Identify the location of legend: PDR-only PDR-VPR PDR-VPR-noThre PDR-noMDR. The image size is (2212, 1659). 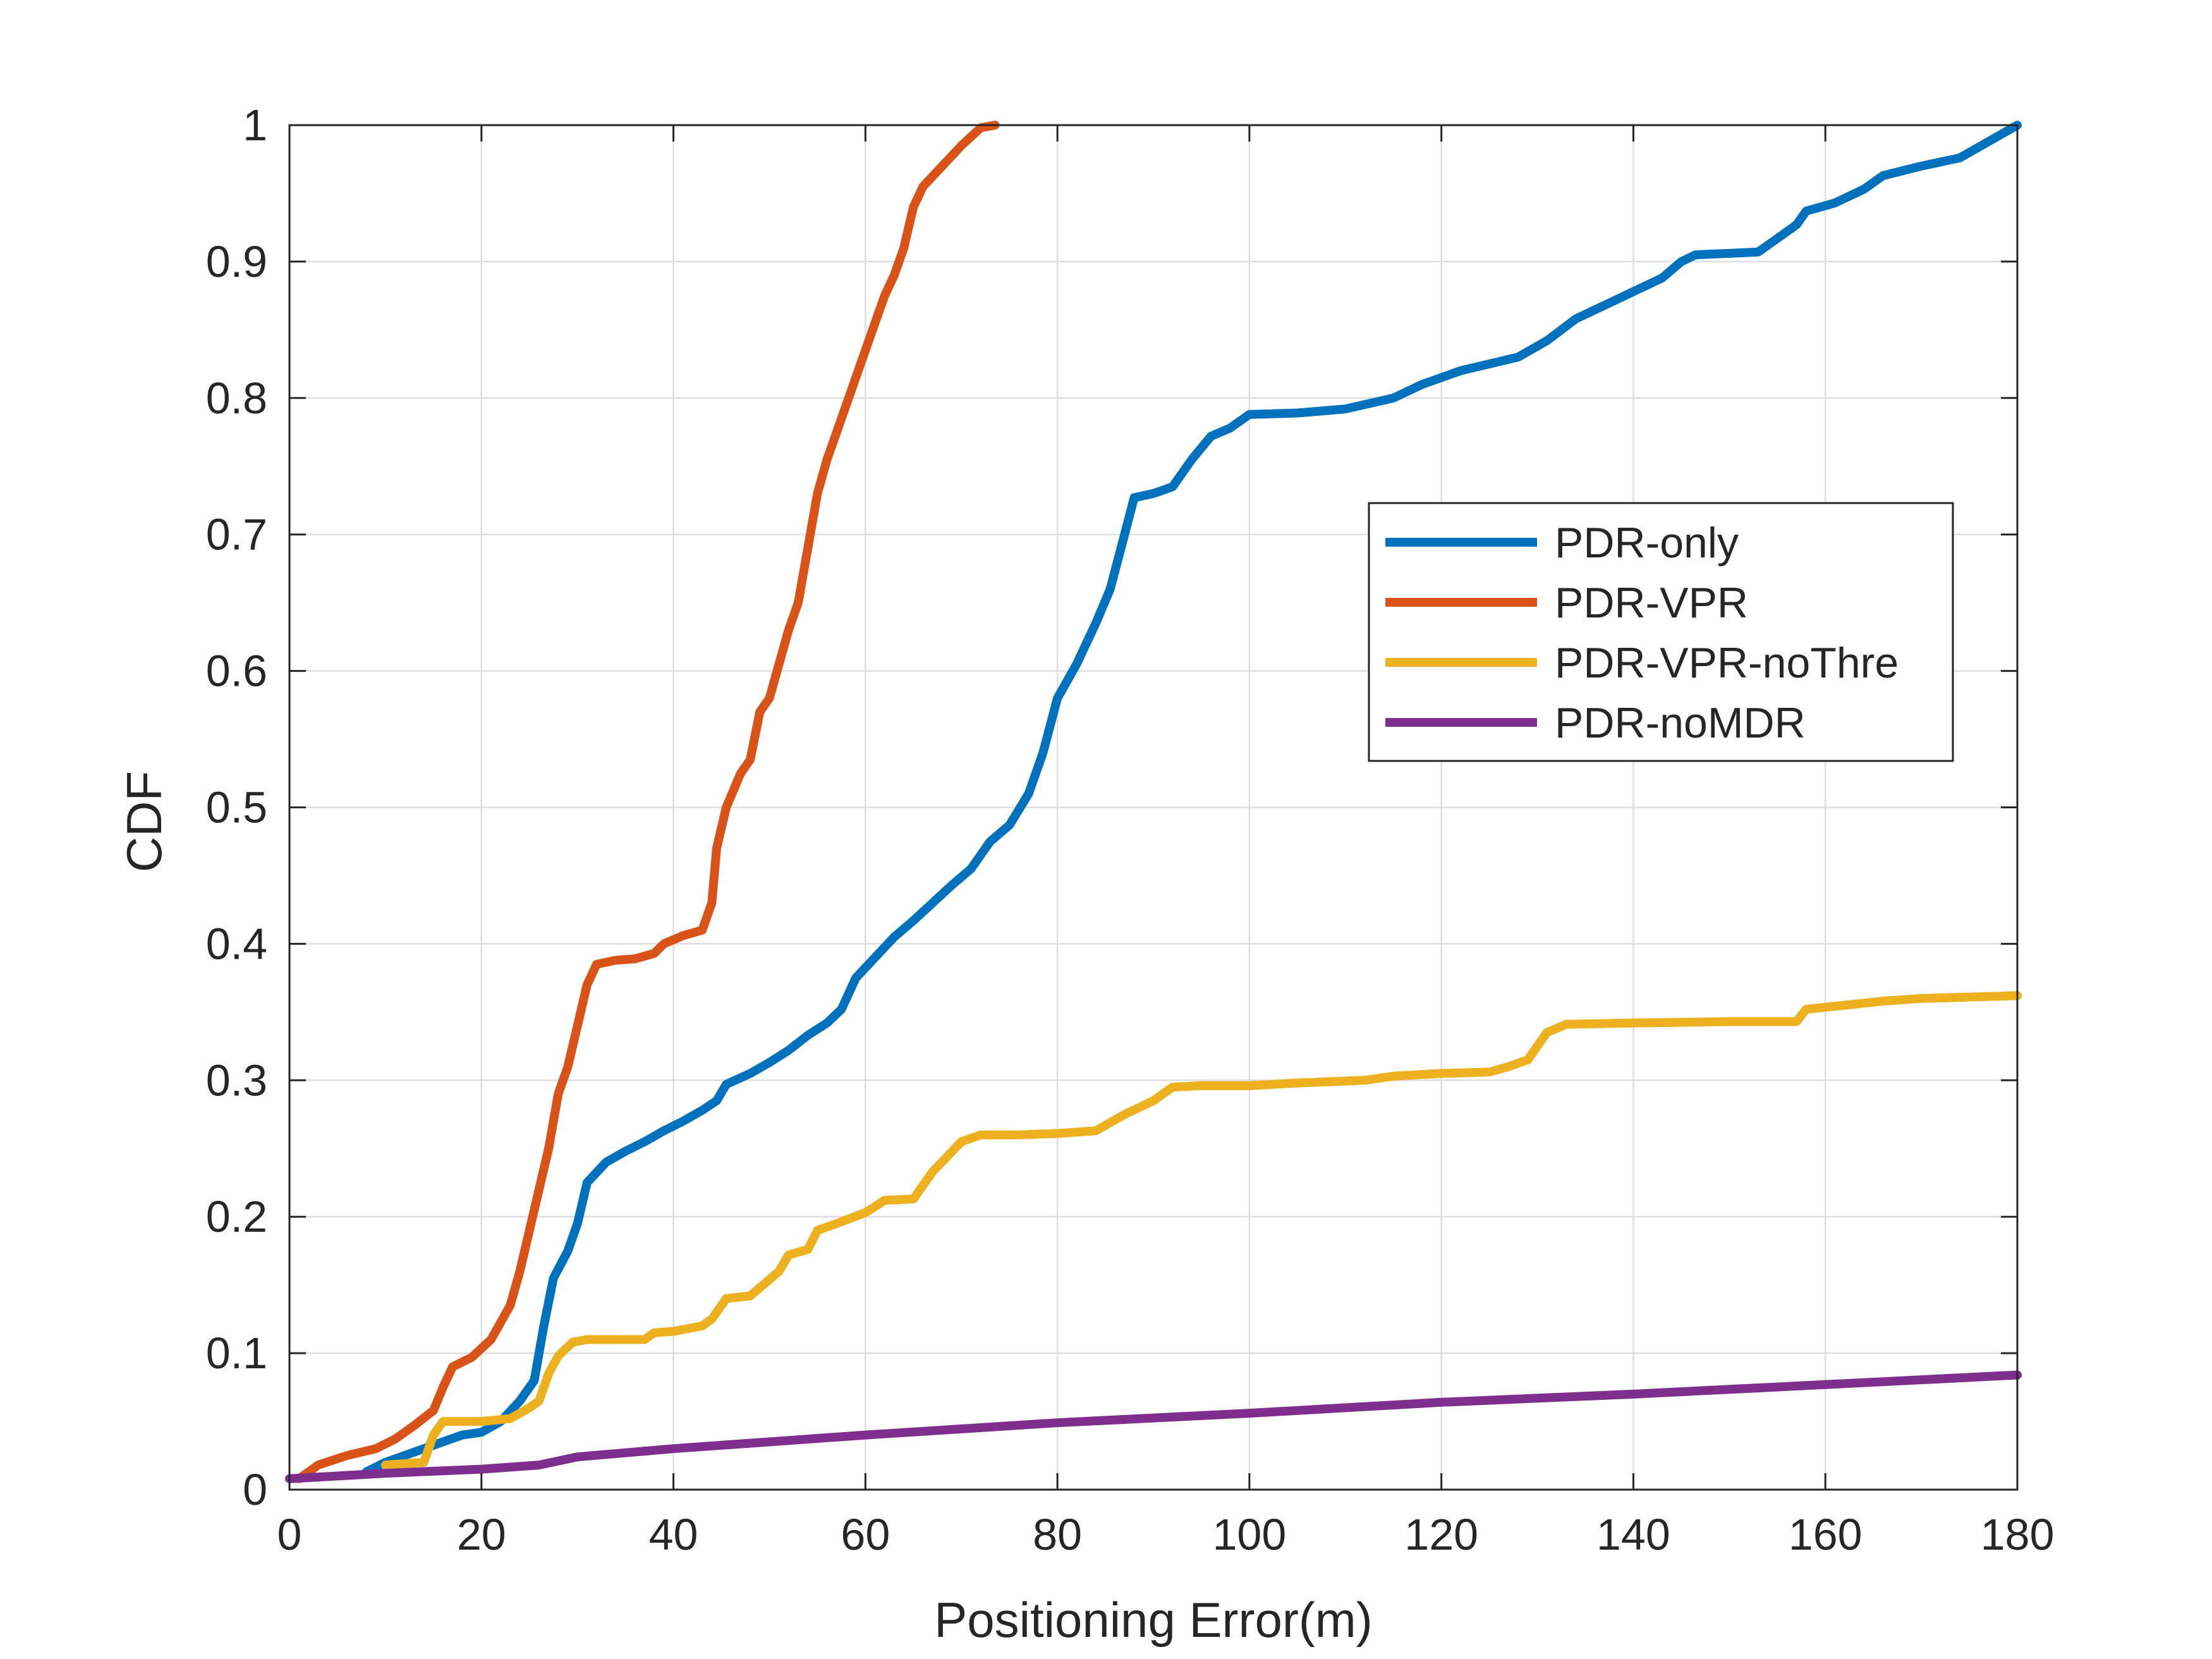
(1661, 632).